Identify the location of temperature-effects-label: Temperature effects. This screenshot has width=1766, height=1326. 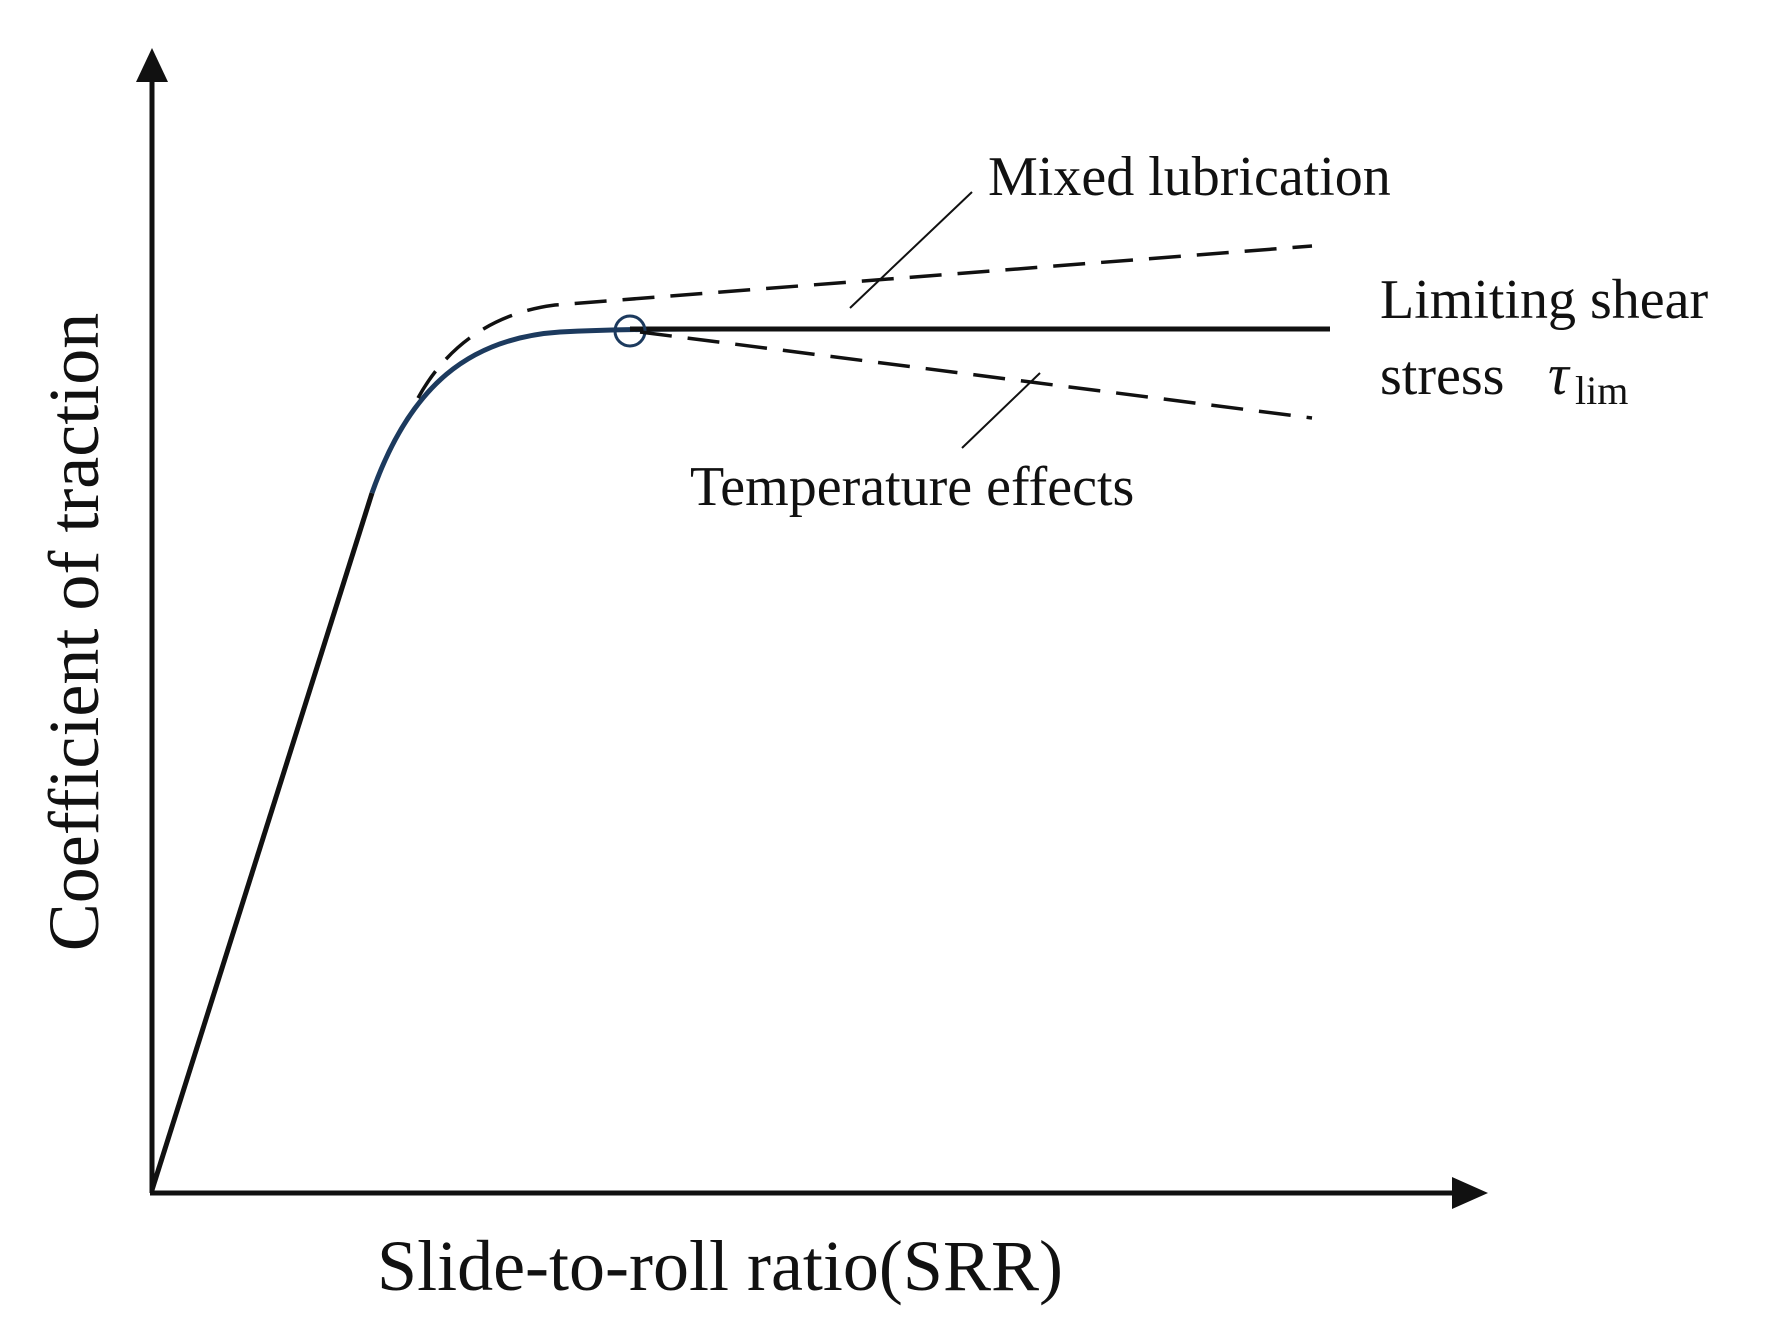
(912, 487).